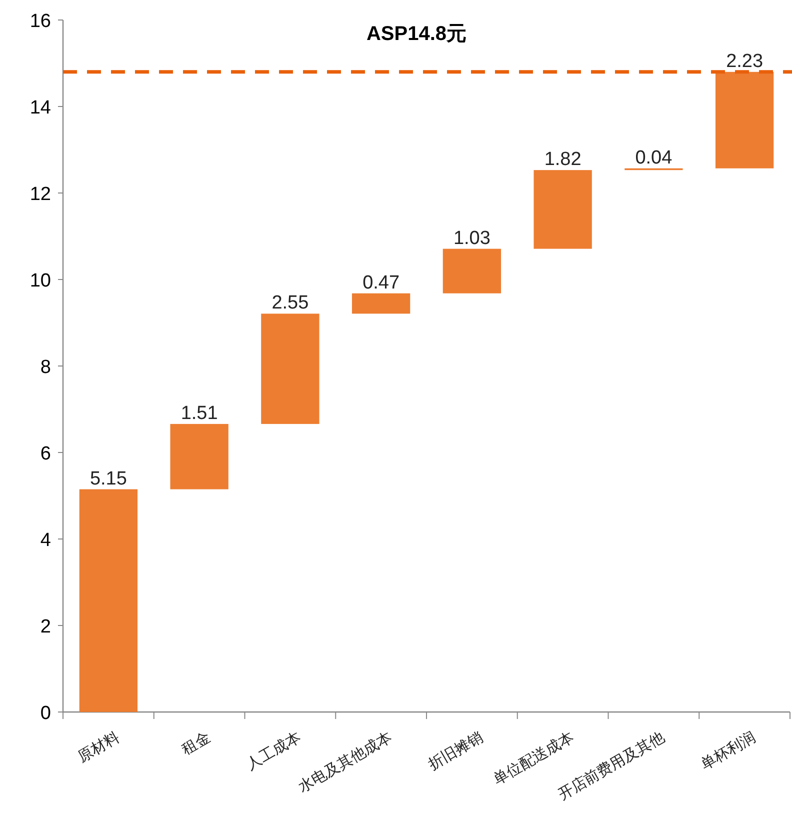  What do you see at coordinates (45, 367) in the screenshot?
I see `y-tick-label: 8` at bounding box center [45, 367].